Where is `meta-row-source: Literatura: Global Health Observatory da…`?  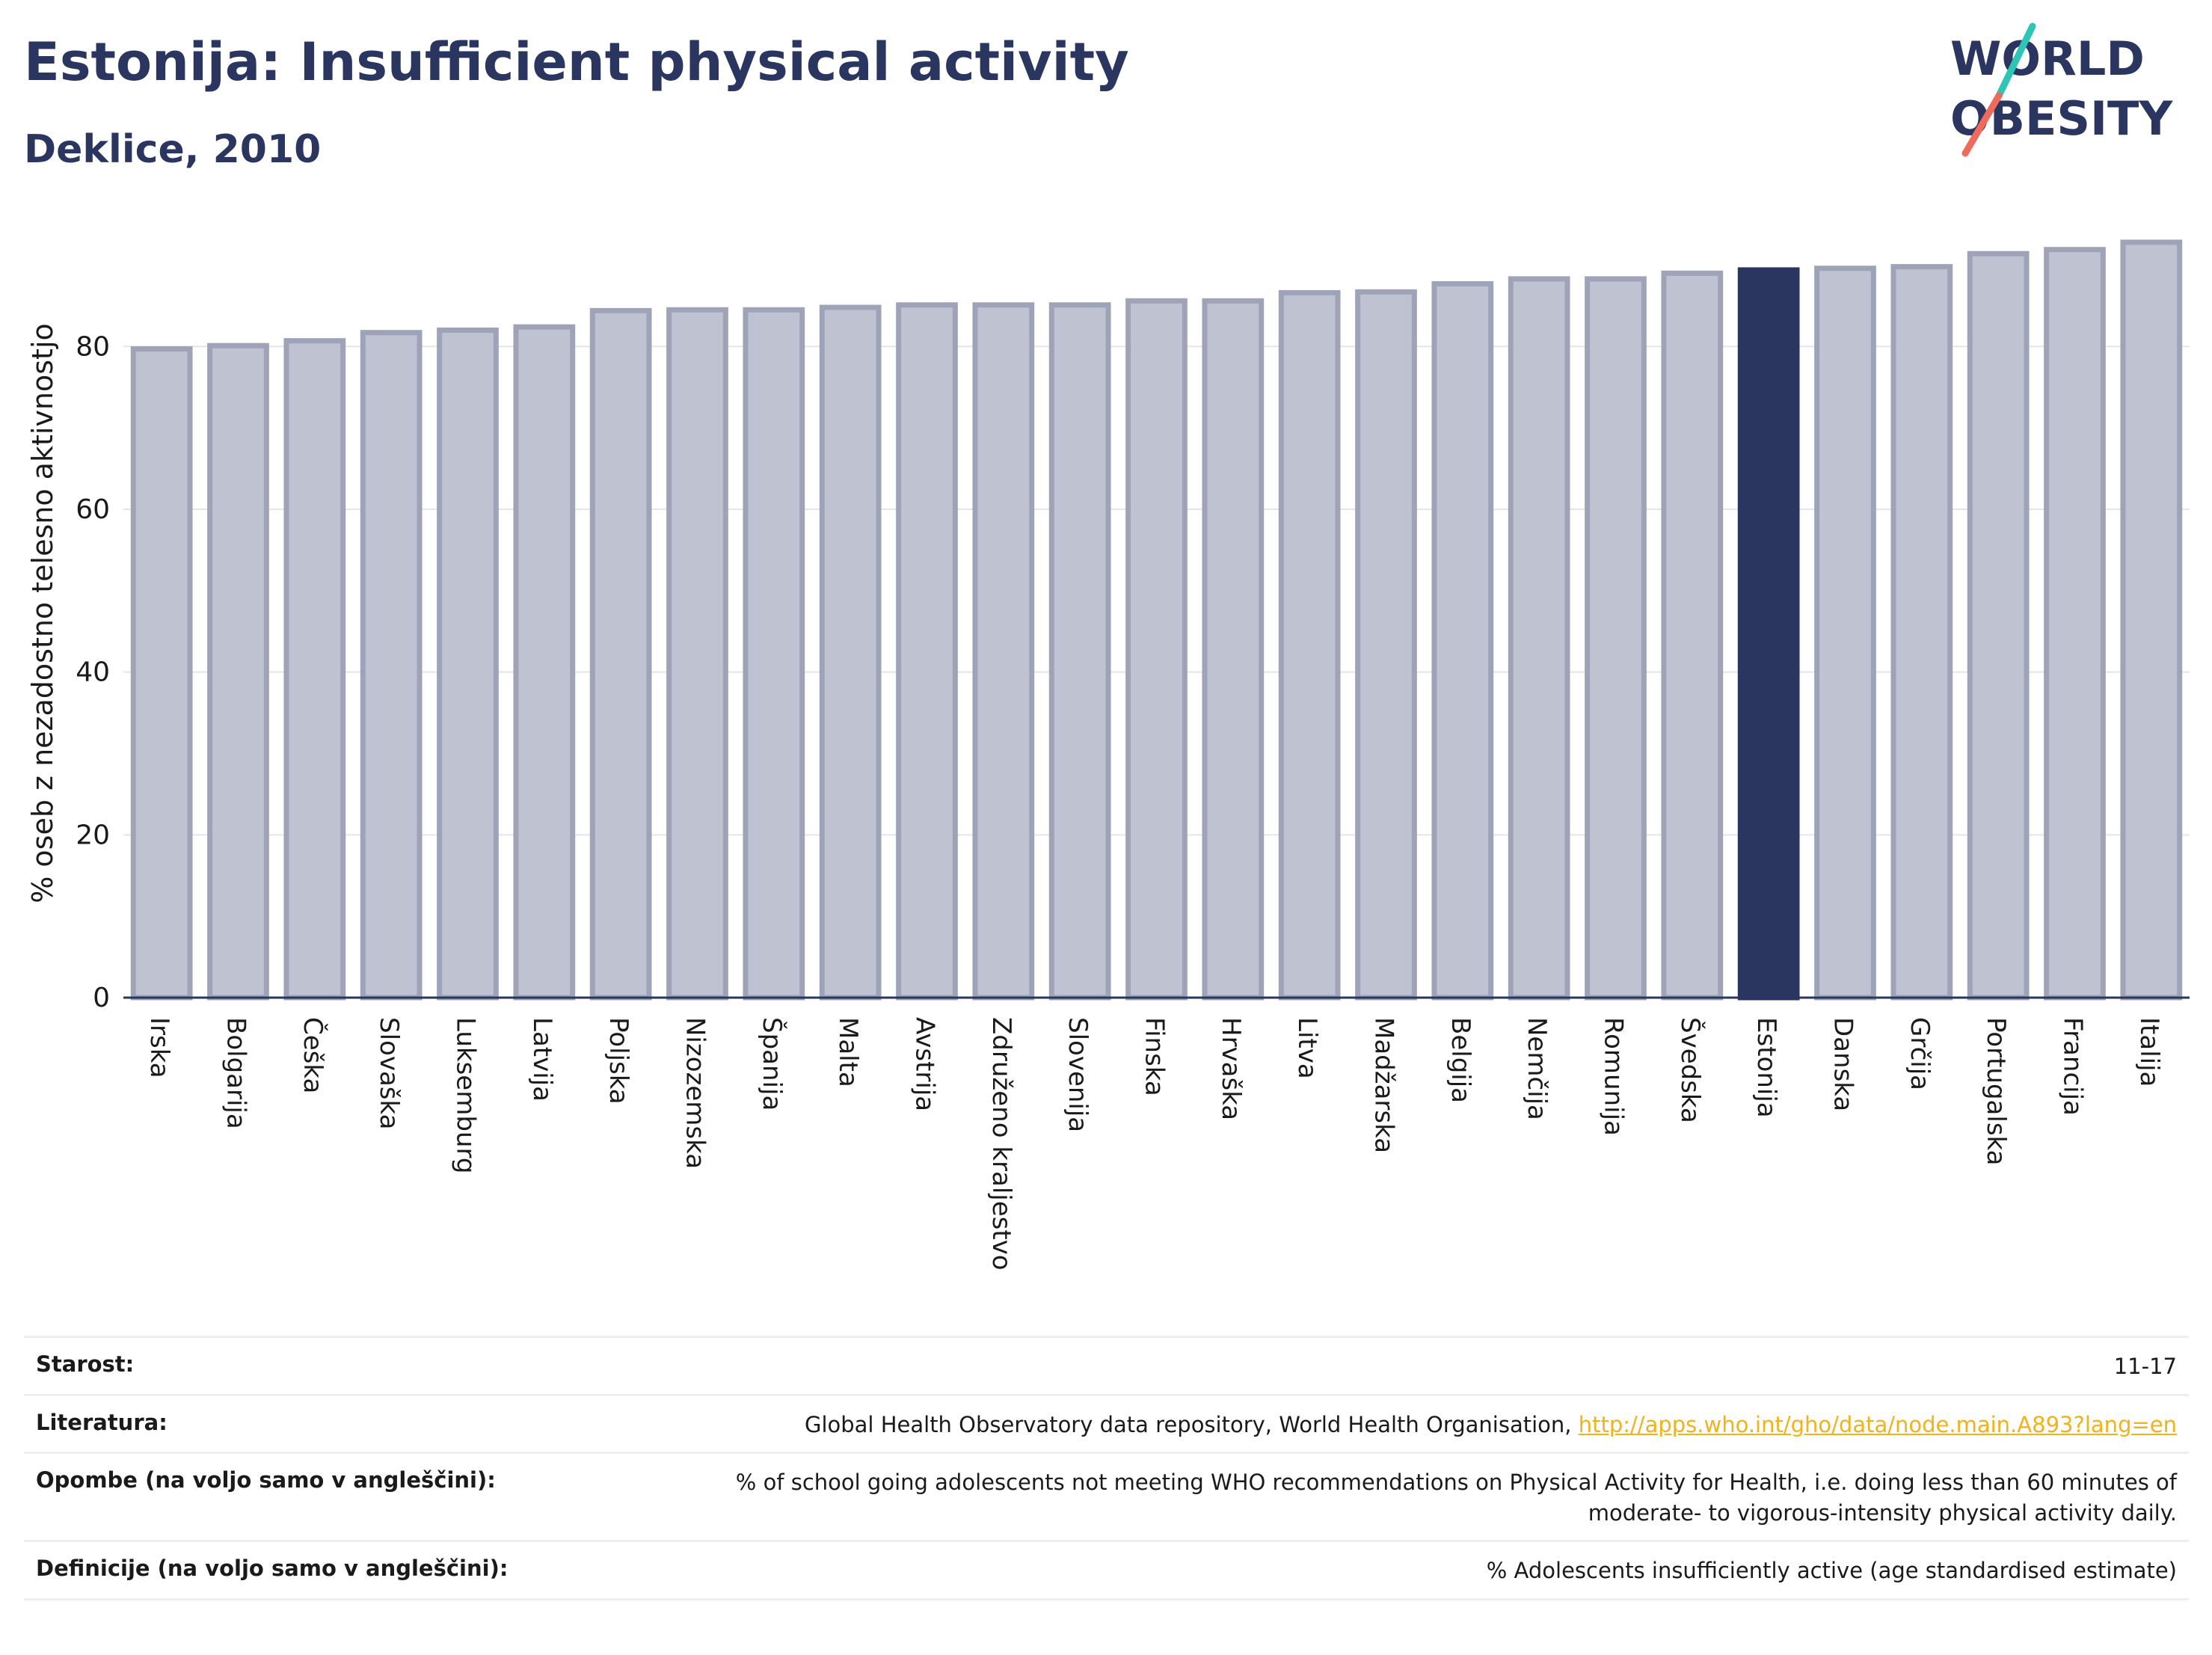 meta-row-source: Literatura: Global Health Observatory da… is located at coordinates (1106, 1422).